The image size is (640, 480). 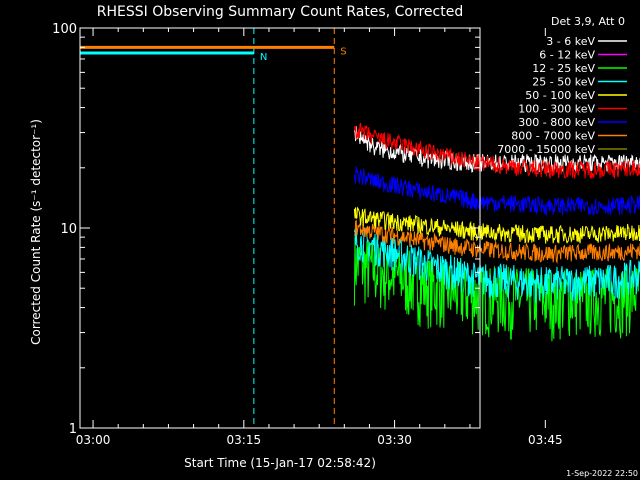 I want to click on legend-entry-label: 25 - 50 keV, so click(x=563, y=82).